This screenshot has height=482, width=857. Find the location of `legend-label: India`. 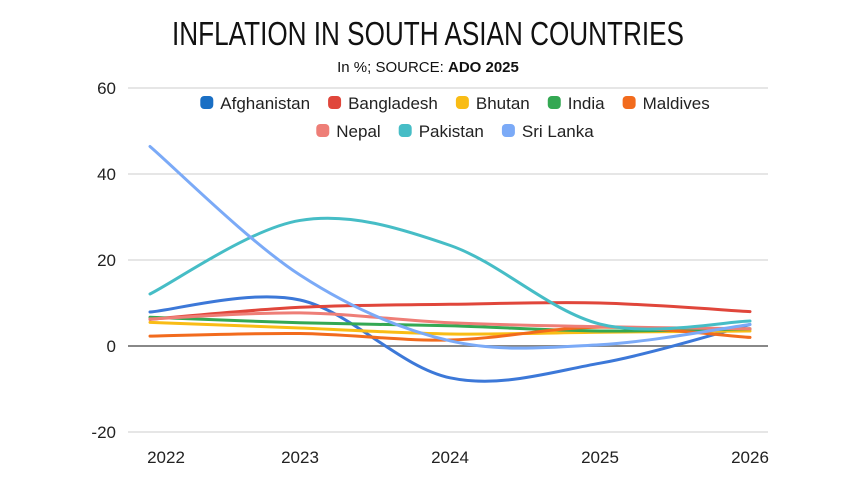

legend-label: India is located at coordinates (586, 103).